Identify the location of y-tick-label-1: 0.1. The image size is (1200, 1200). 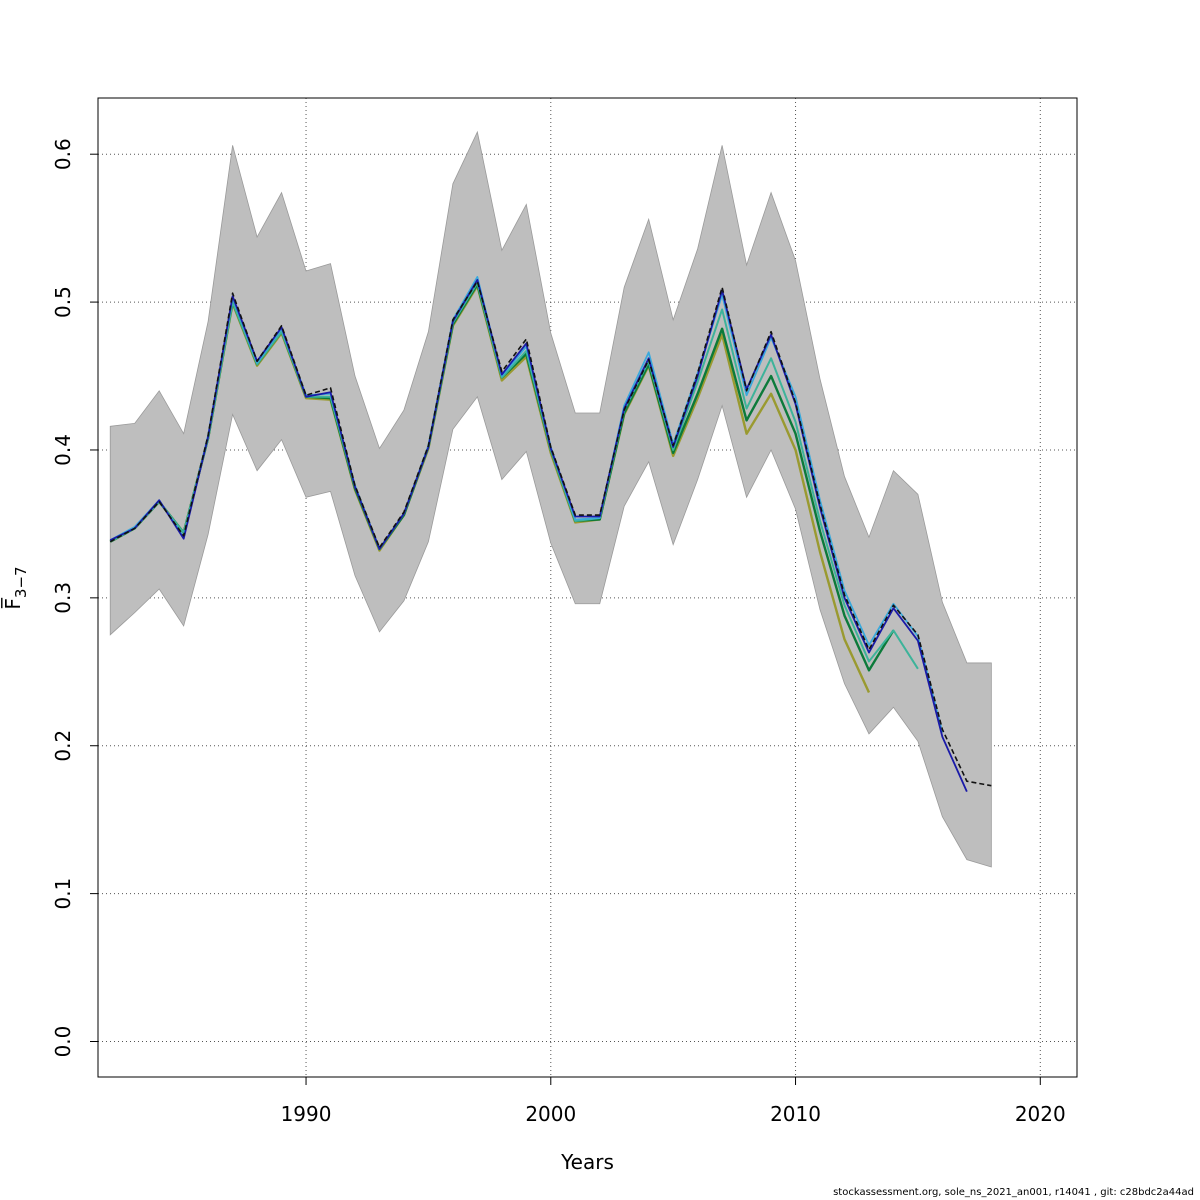
(63, 894).